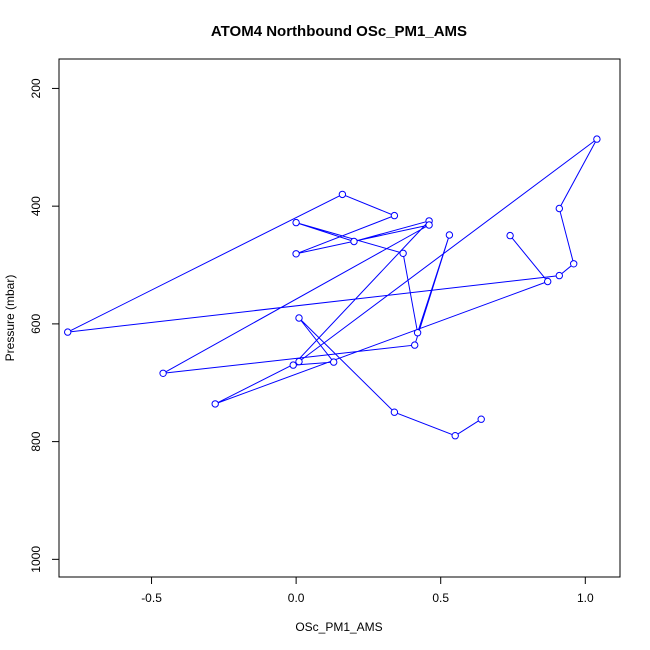 The height and width of the screenshot is (650, 650). What do you see at coordinates (36, 324) in the screenshot?
I see `y-tick-label: 600` at bounding box center [36, 324].